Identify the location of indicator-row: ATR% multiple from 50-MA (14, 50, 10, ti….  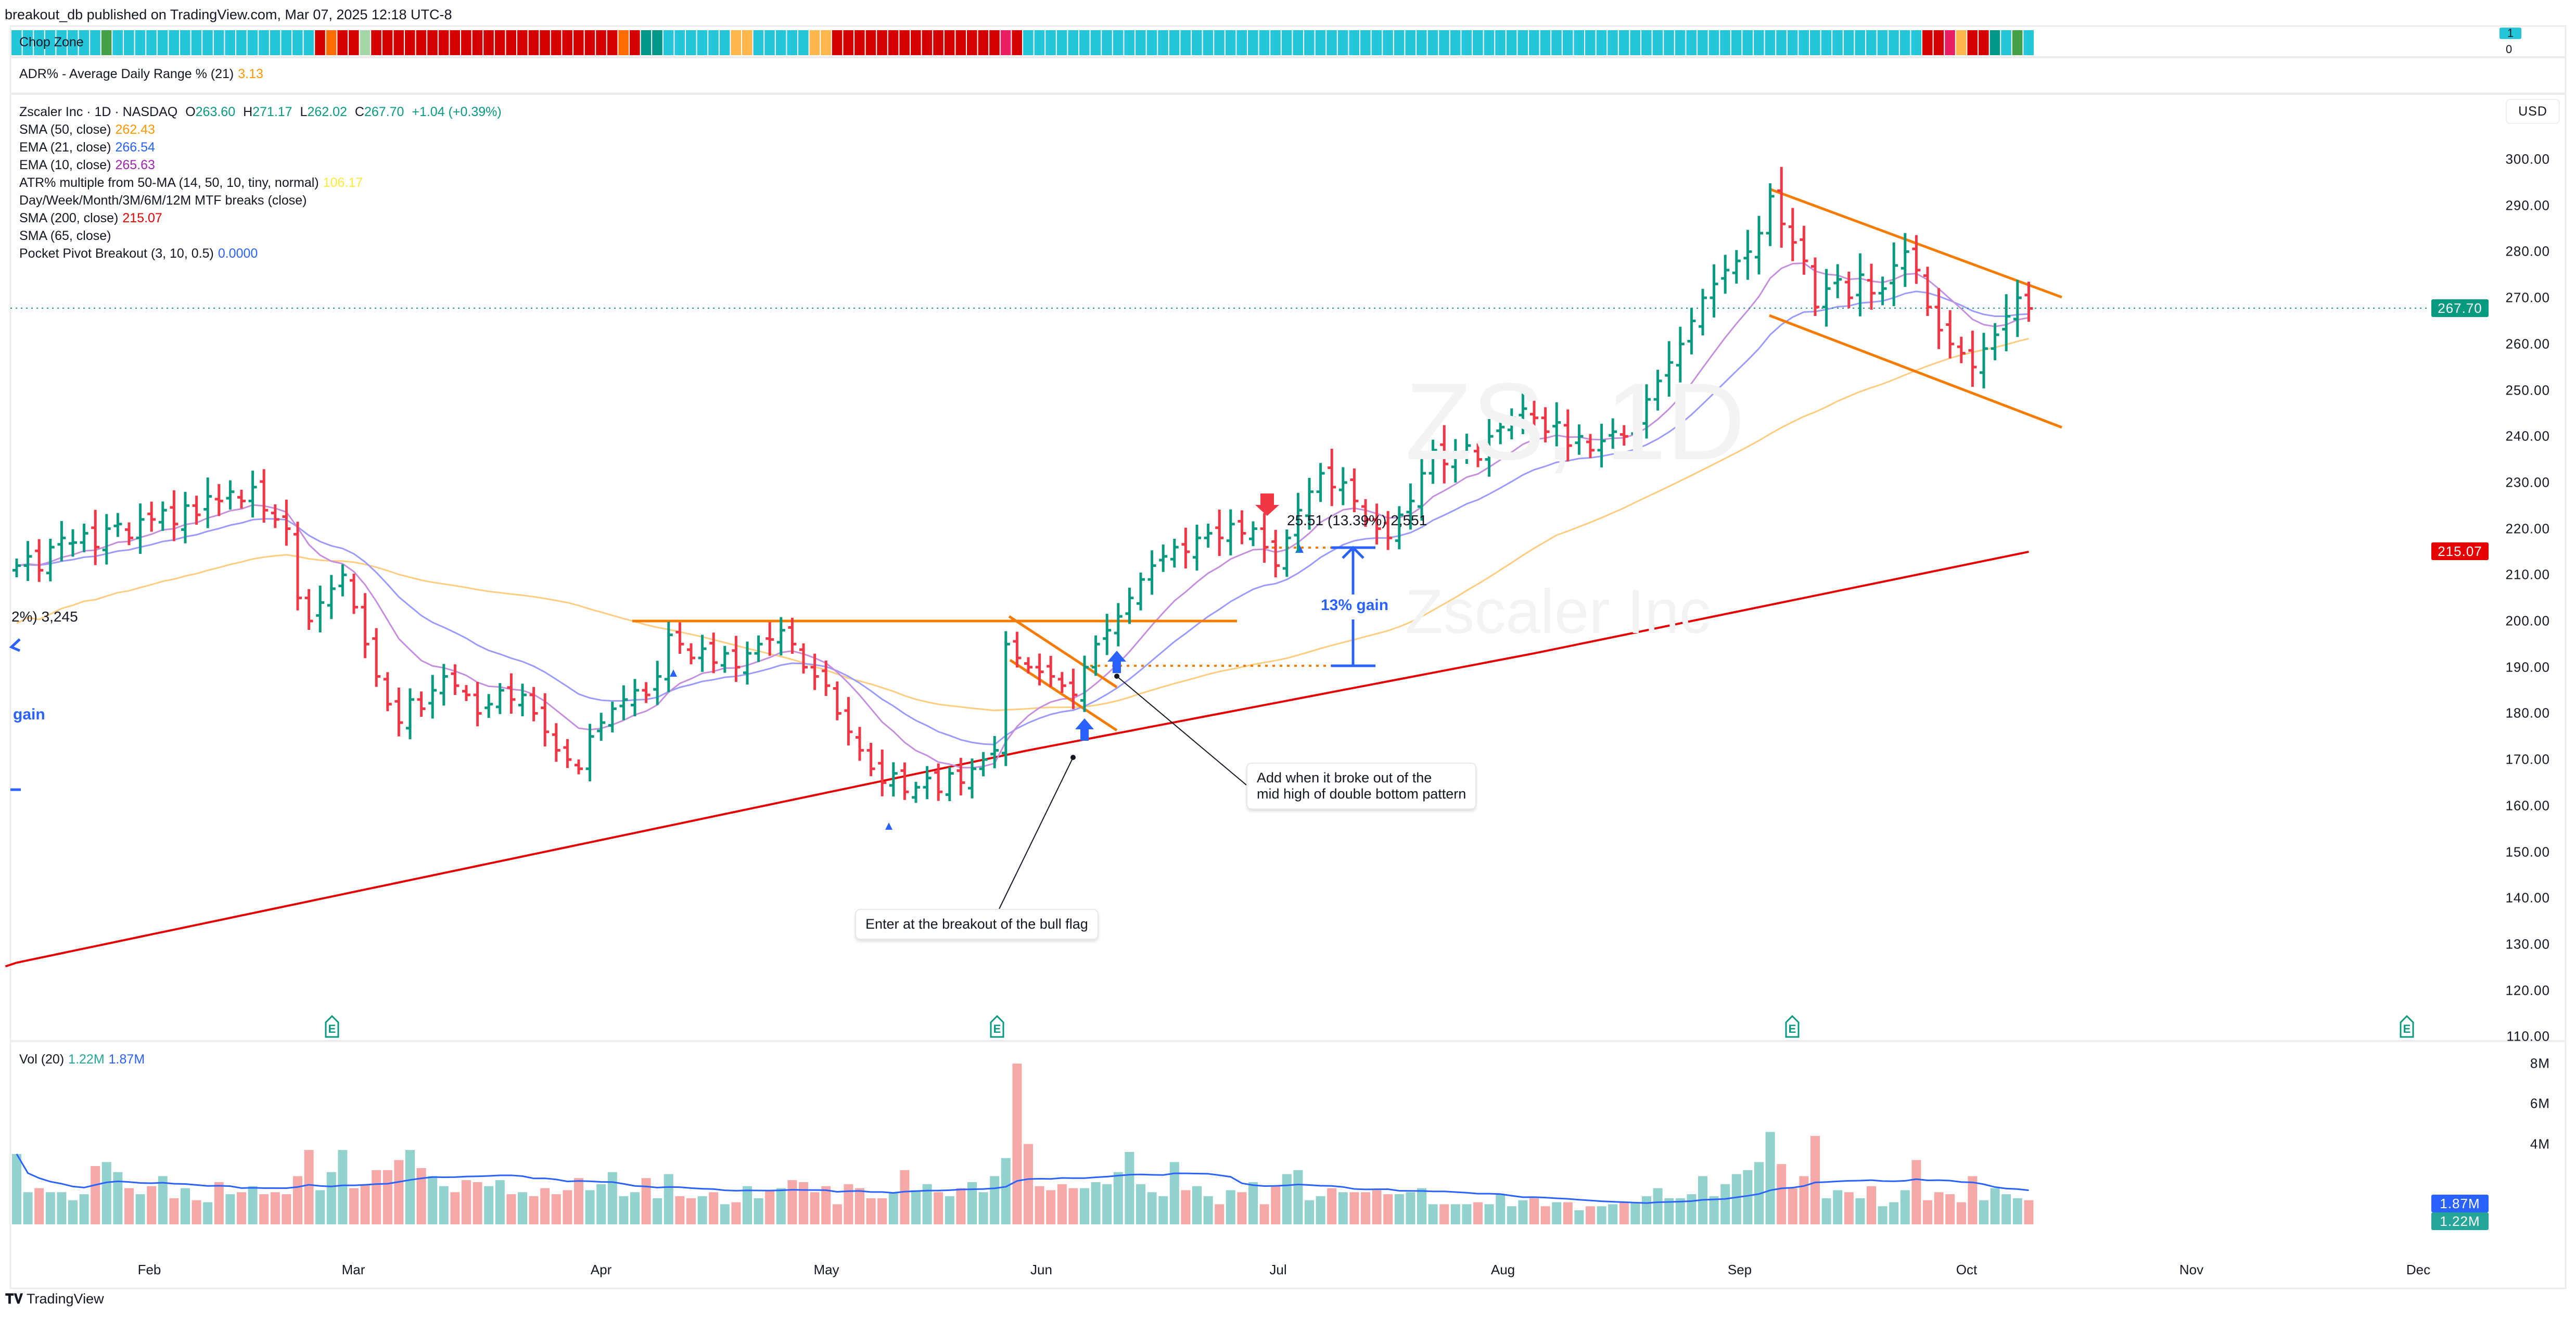
(262, 183).